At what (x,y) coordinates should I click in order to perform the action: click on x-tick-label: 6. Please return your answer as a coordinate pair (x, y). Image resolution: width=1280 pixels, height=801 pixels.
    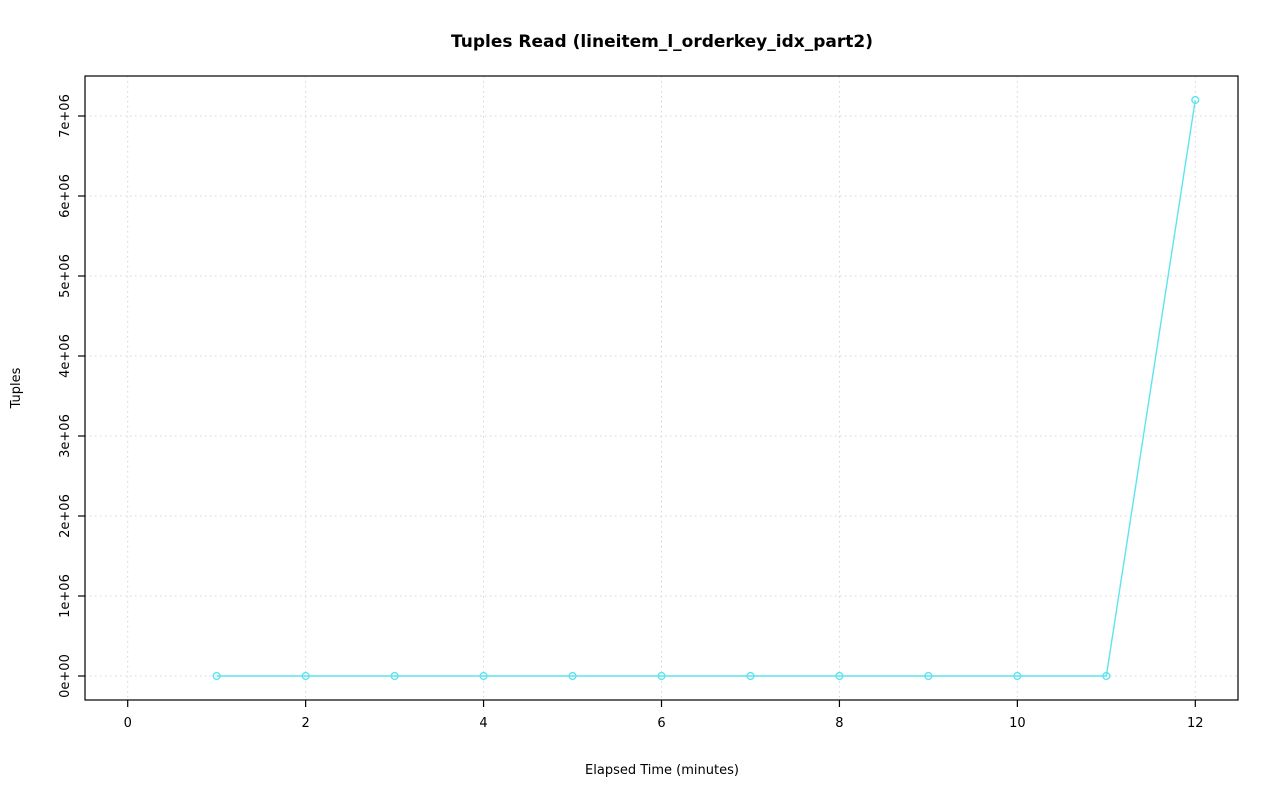
    Looking at the image, I should click on (661, 723).